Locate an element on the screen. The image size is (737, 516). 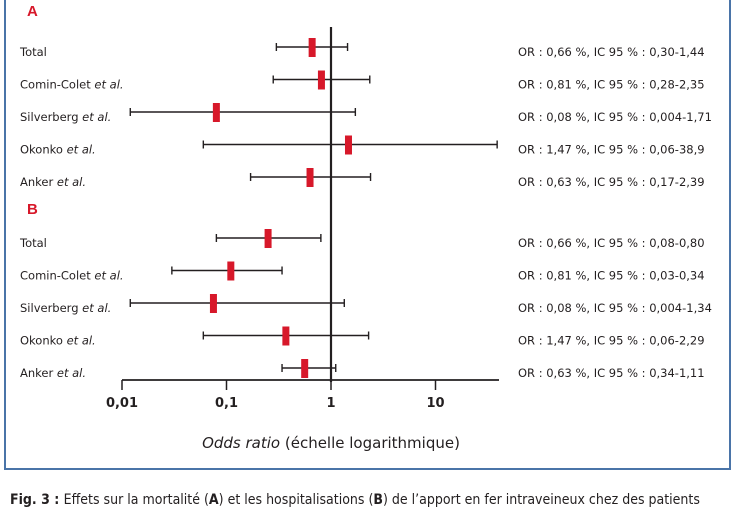
panel-b-row-3-study-label: Silverberg et al. is located at coordinates (65, 308).